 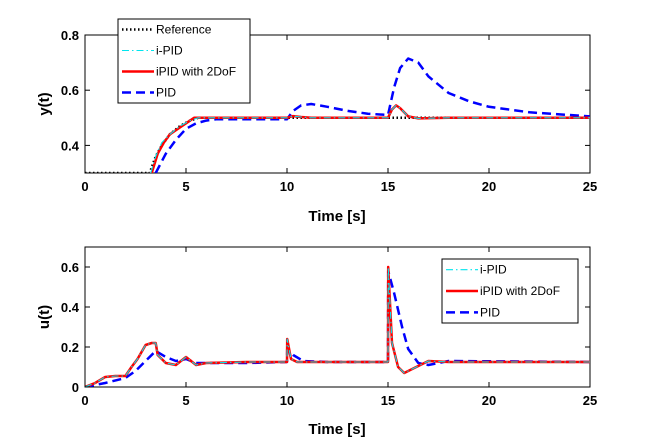 I want to click on legend-label: Reference, so click(x=184, y=30).